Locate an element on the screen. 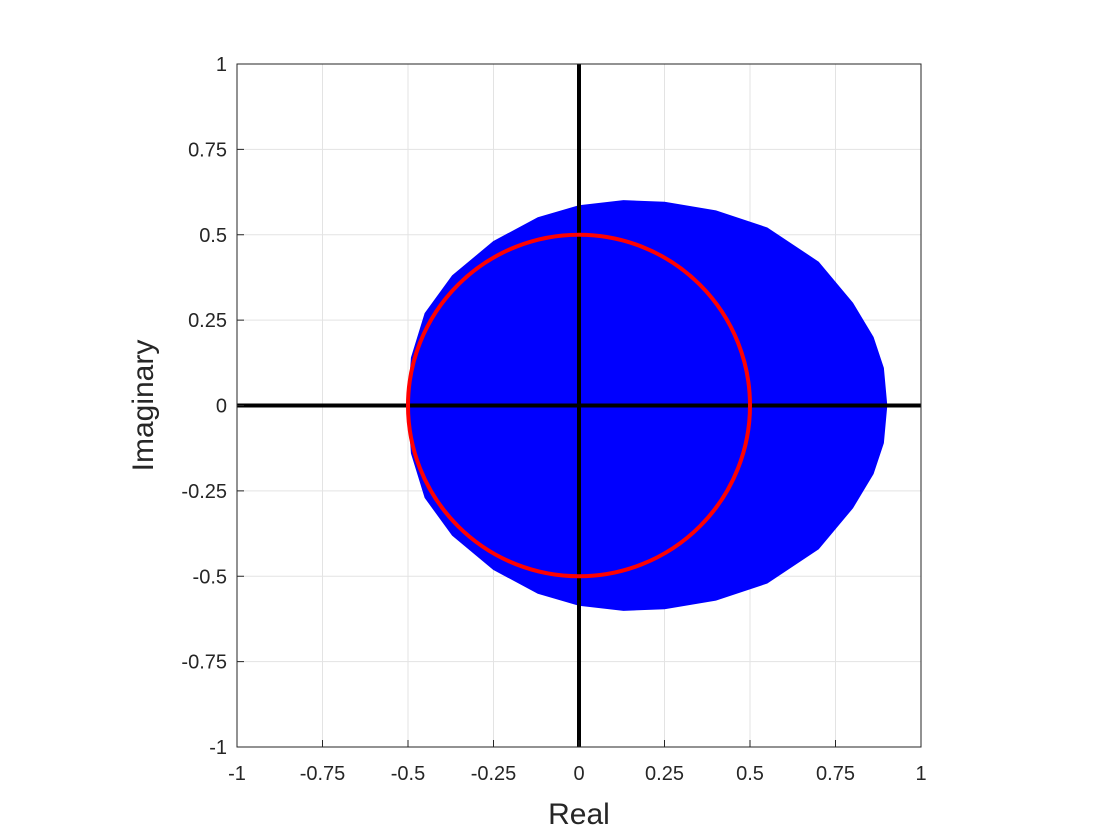  y-tick-label: -1 is located at coordinates (218, 748).